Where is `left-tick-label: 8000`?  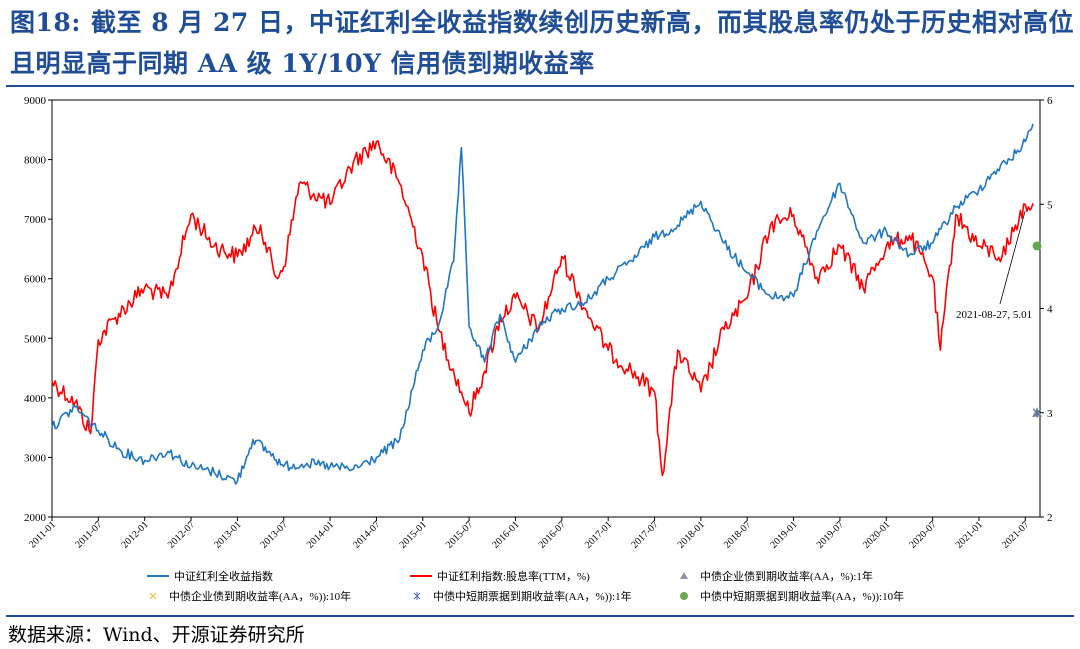
left-tick-label: 8000 is located at coordinates (35, 161).